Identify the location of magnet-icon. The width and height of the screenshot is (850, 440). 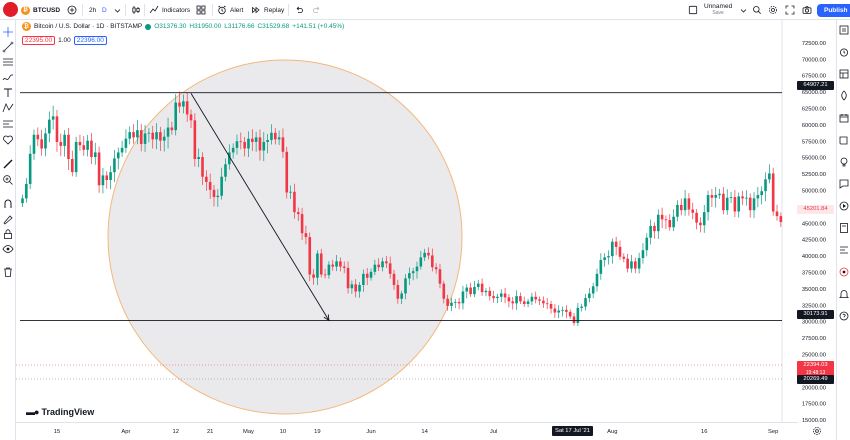
(8, 204).